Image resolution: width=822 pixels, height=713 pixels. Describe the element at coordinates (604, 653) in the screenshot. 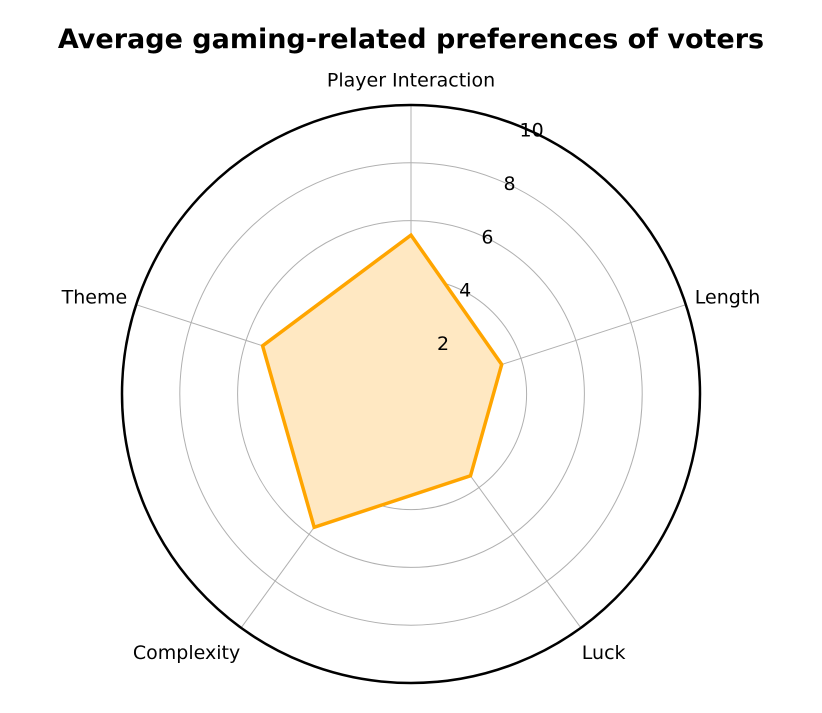

I see `category-label-2: Luck` at that location.